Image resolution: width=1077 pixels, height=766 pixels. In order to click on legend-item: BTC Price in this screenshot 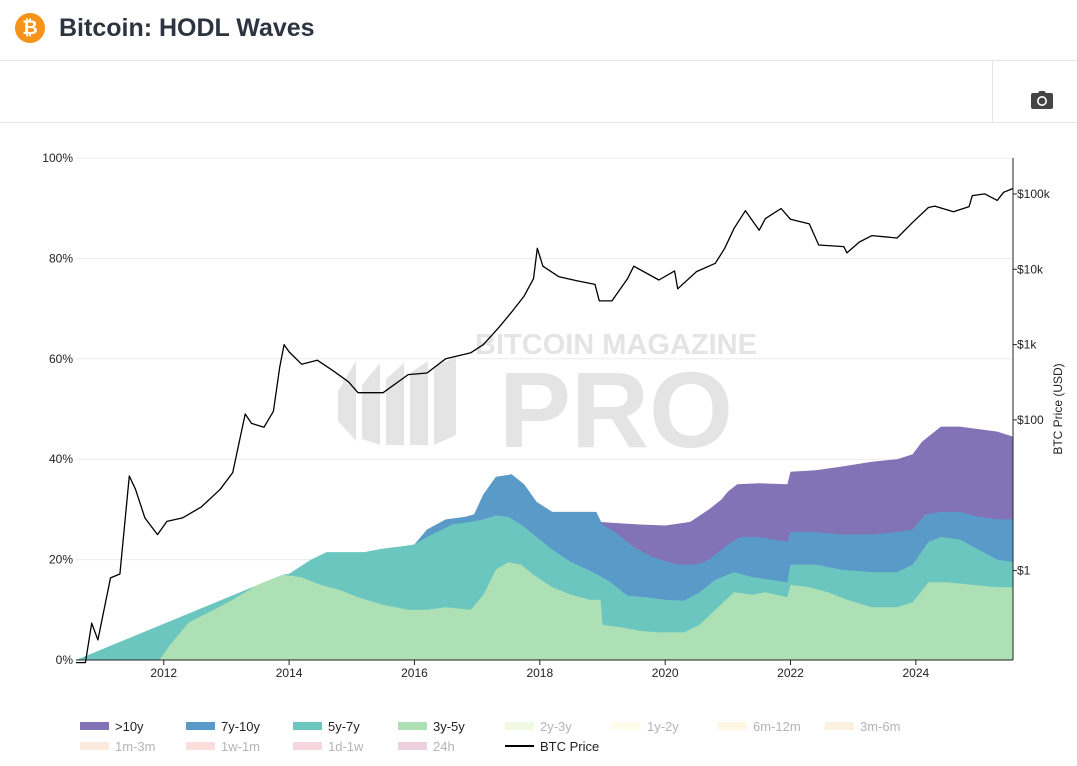, I will do `click(552, 746)`.